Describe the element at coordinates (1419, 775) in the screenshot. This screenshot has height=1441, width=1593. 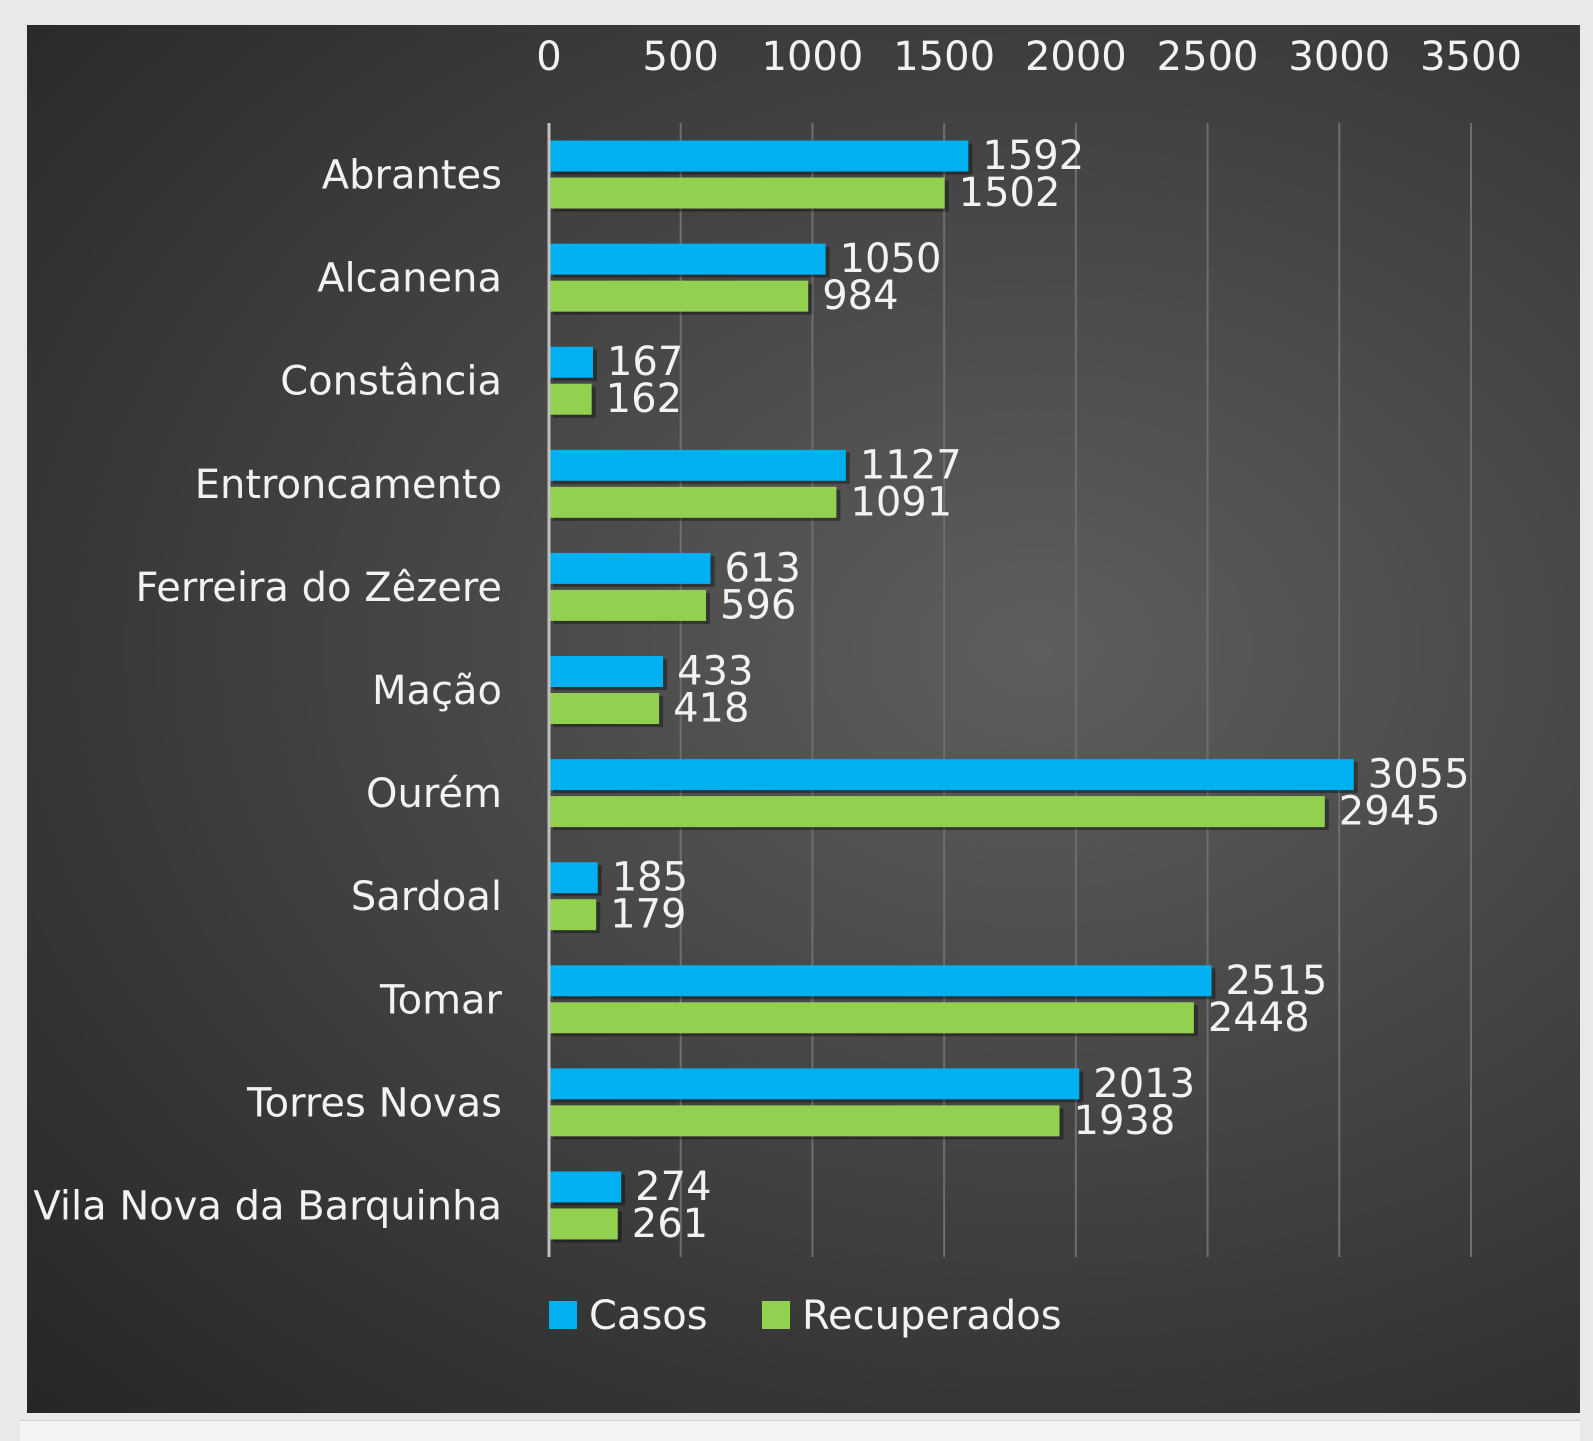
I see `data-label: 3055` at that location.